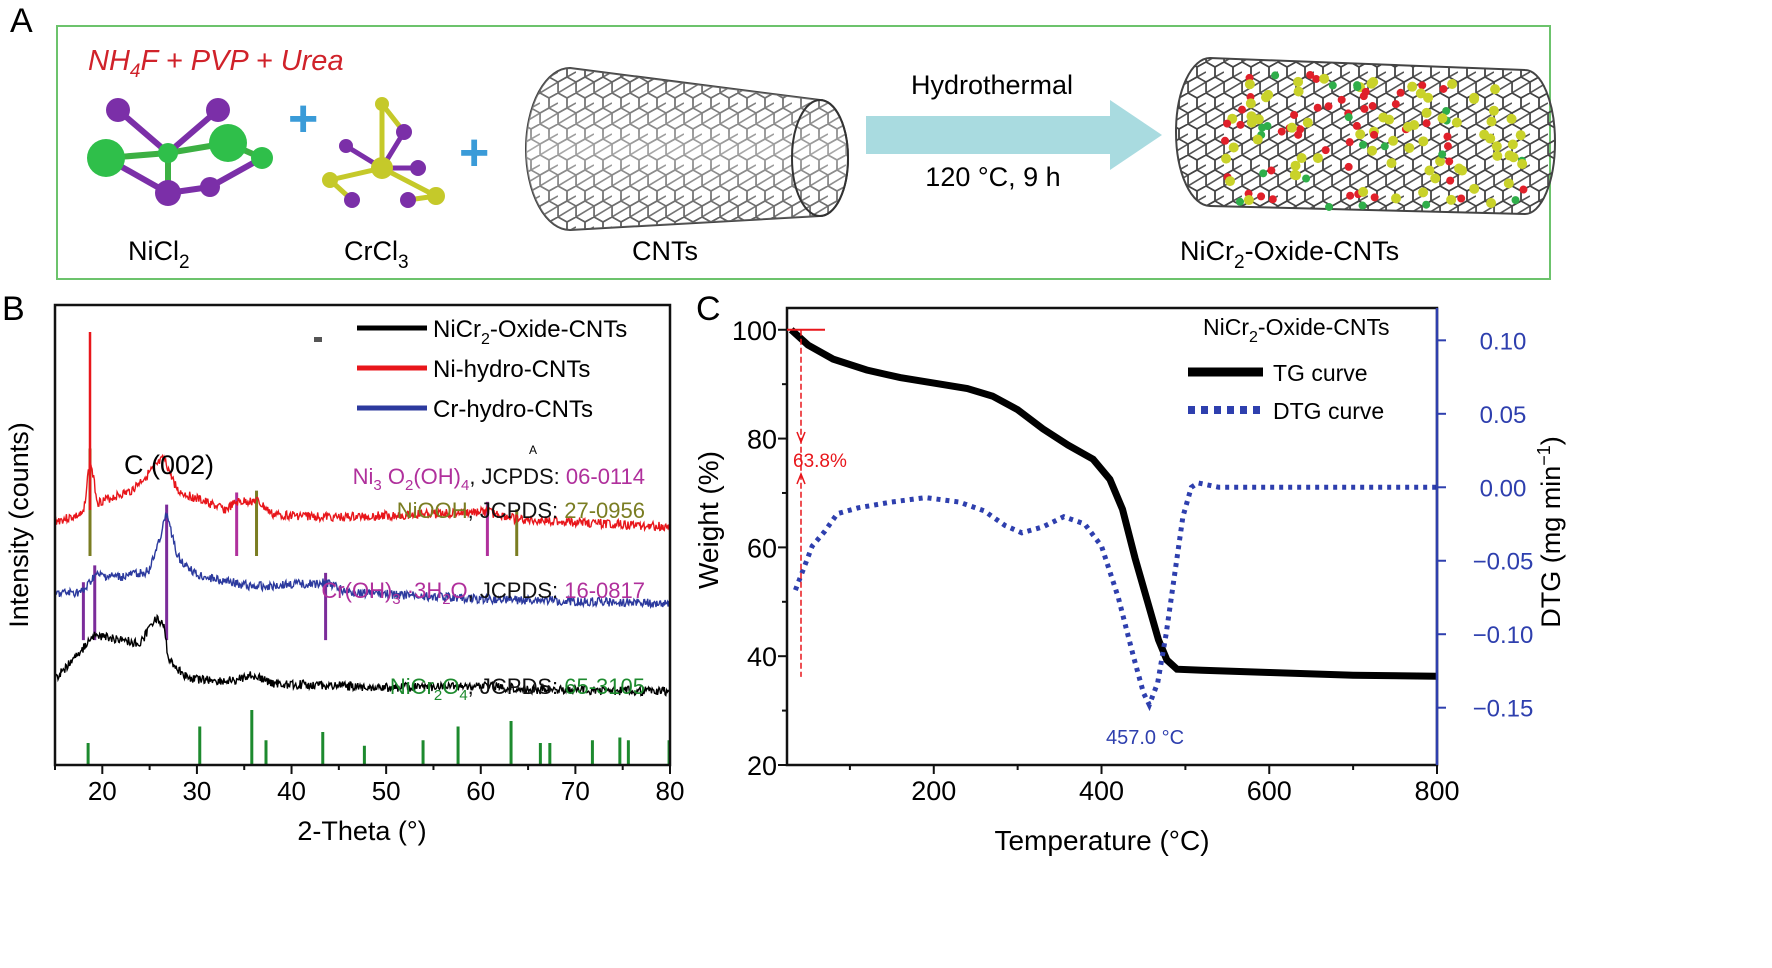 The width and height of the screenshot is (1772, 968). What do you see at coordinates (1289, 254) in the screenshot?
I see `product-label: NiCr2-Oxide-CNTs` at bounding box center [1289, 254].